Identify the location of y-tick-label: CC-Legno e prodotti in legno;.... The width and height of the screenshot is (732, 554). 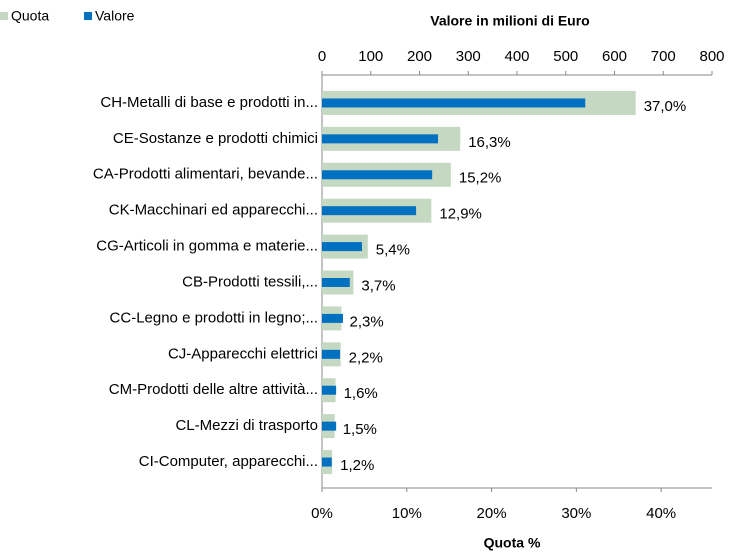
(214, 317).